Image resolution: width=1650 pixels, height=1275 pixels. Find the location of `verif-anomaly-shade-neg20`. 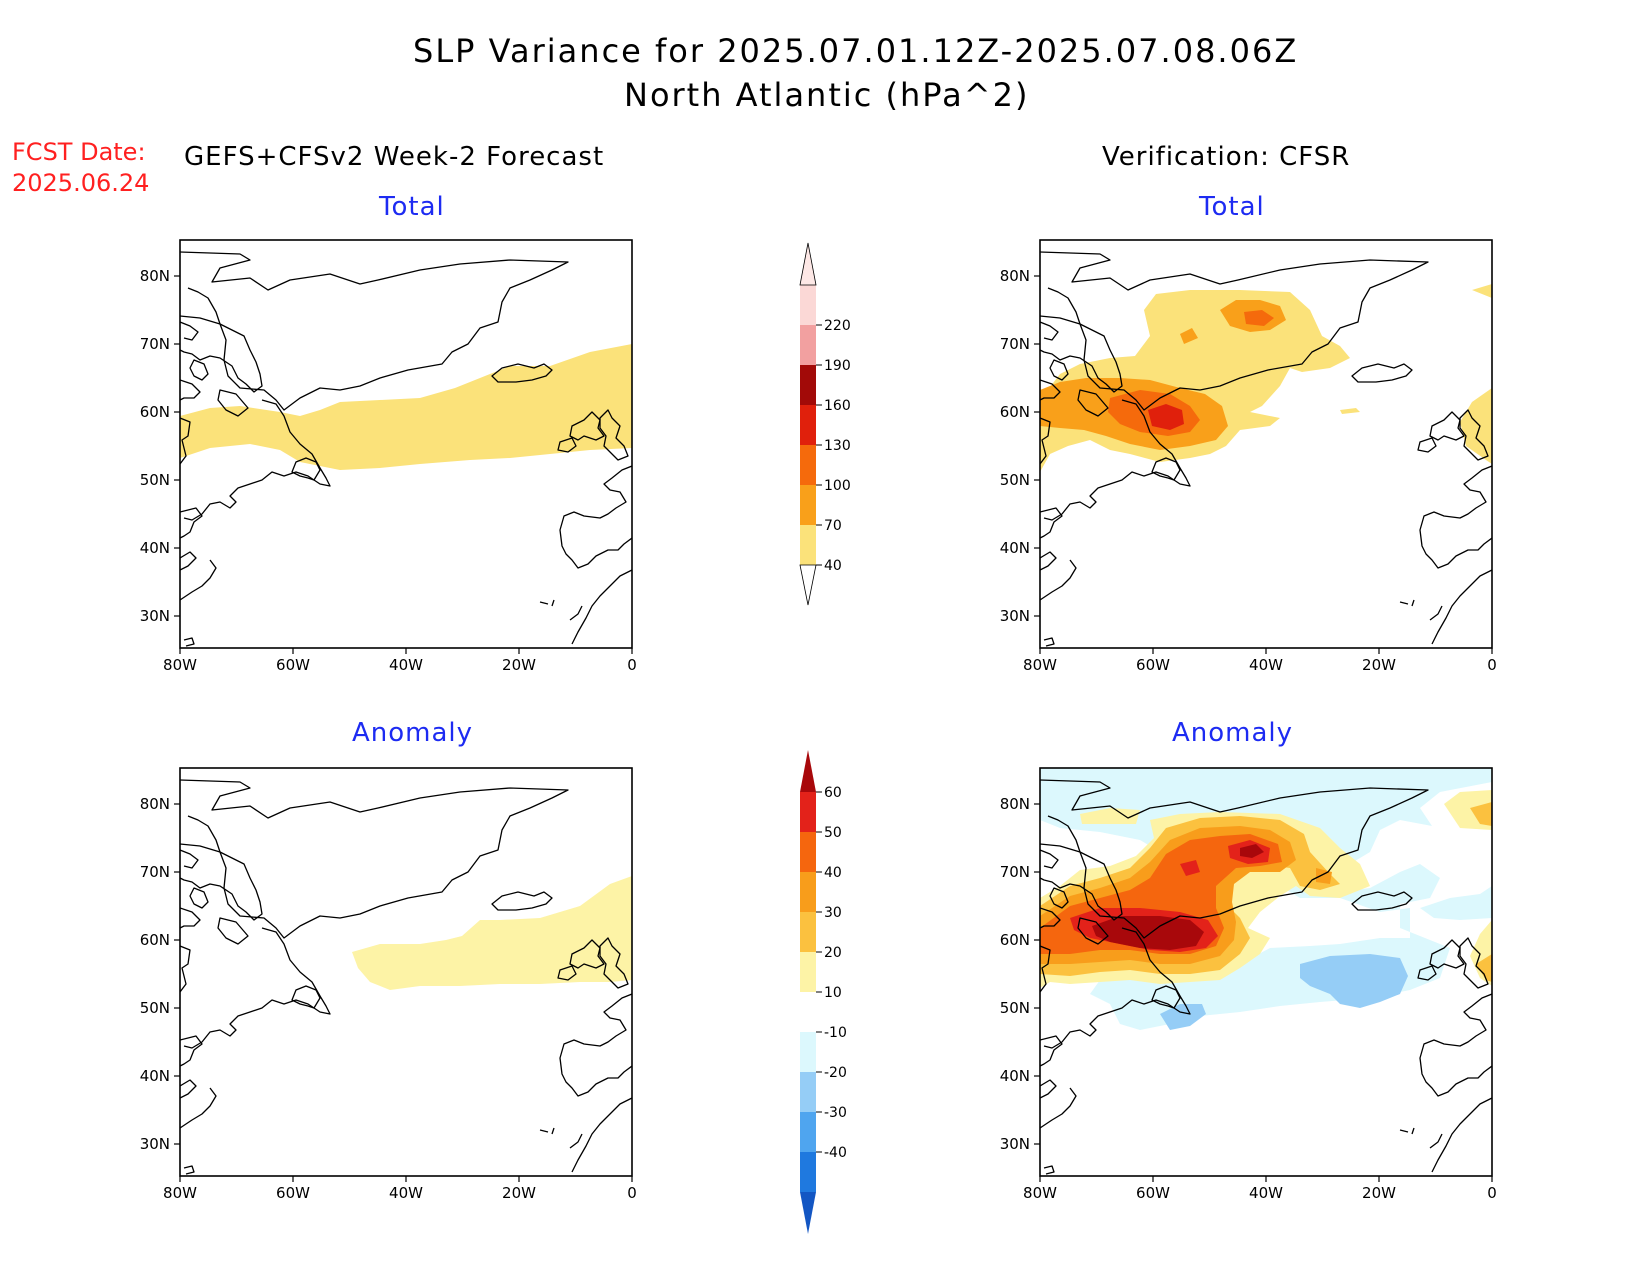

verif-anomaly-shade-neg20 is located at coordinates (1354, 981).